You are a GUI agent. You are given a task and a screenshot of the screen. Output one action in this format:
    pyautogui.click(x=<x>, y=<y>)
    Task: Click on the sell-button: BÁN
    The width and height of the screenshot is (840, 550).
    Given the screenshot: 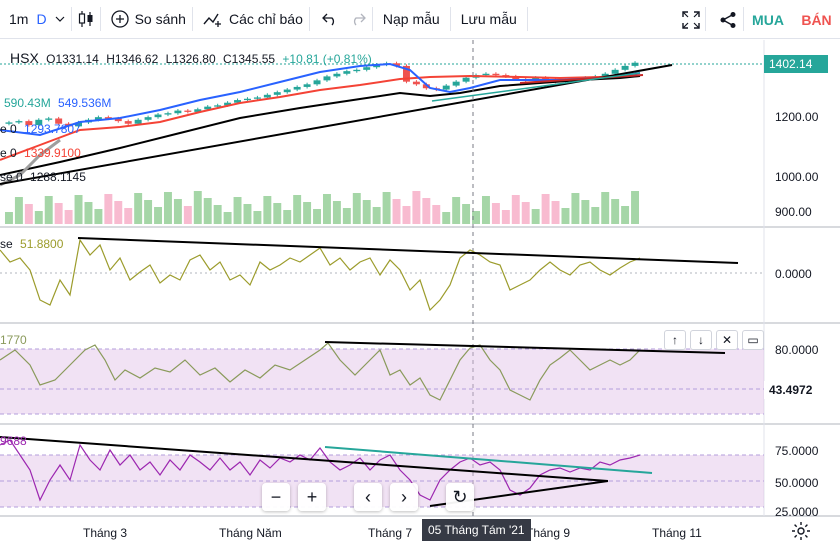 What is the action you would take?
    pyautogui.click(x=816, y=19)
    